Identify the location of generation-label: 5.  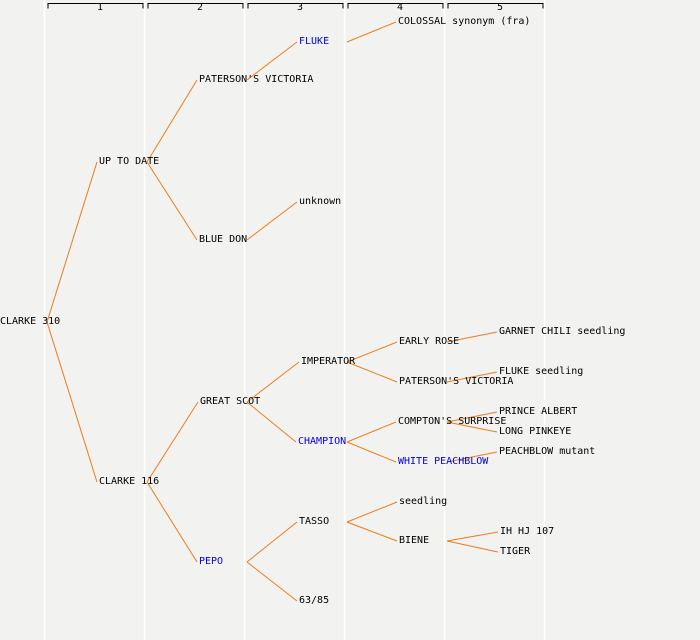
(500, 7).